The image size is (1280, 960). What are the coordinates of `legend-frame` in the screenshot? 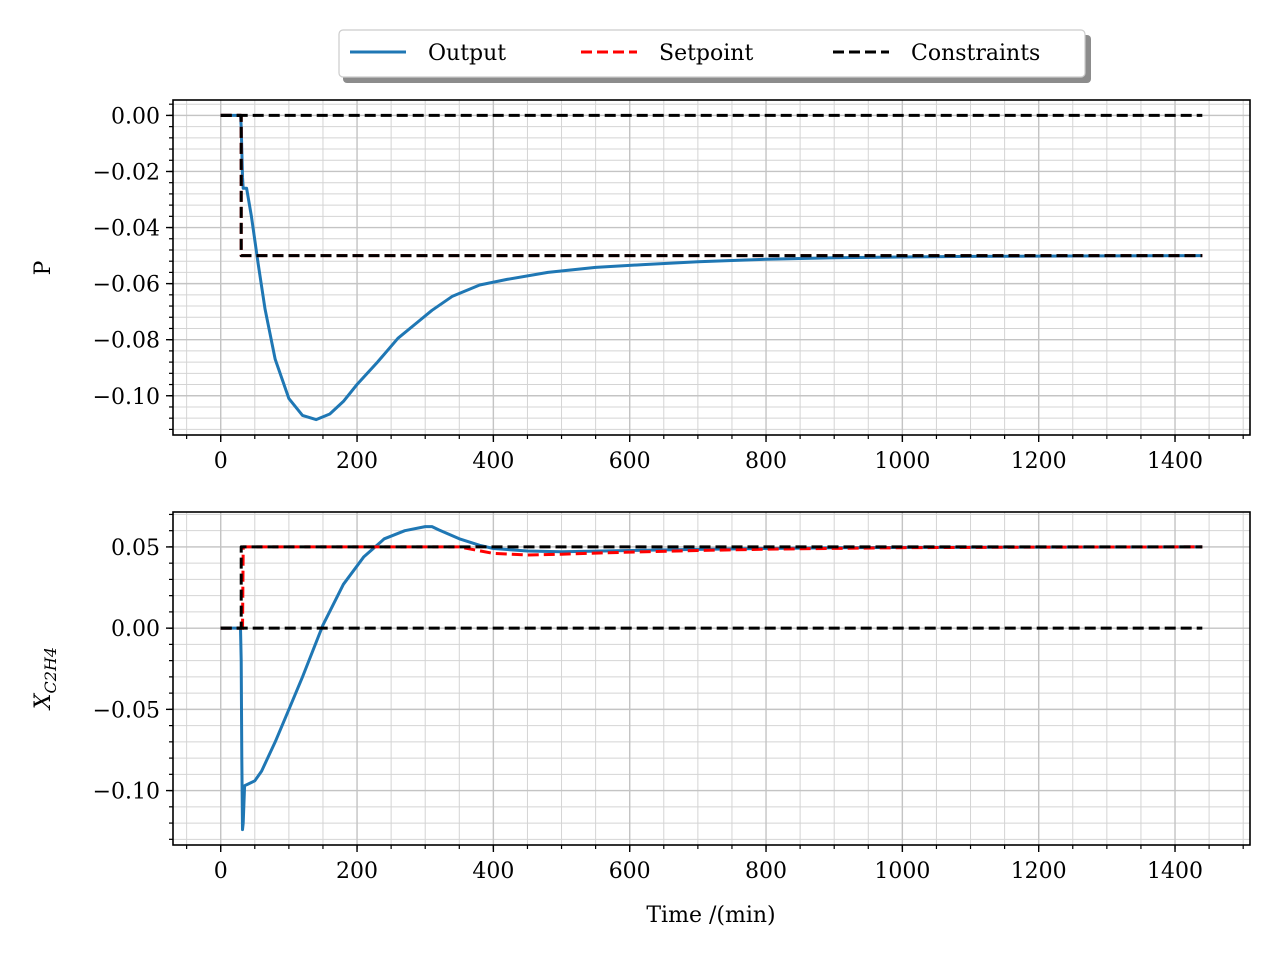 It's located at (712, 53).